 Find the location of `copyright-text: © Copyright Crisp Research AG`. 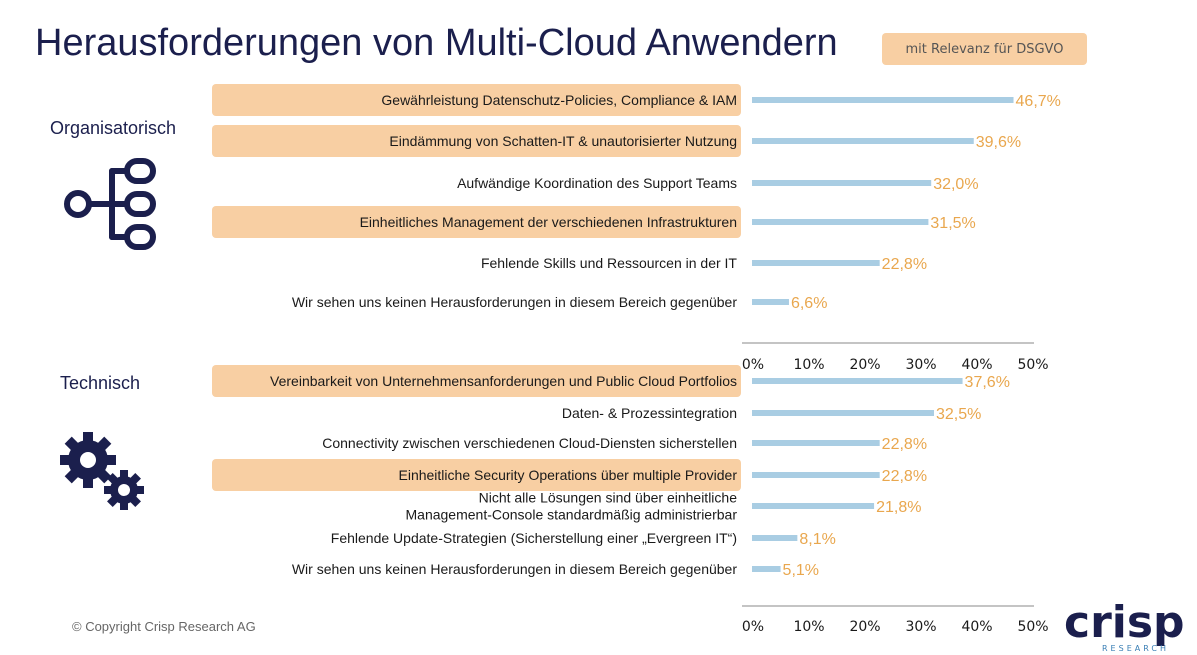

copyright-text: © Copyright Crisp Research AG is located at coordinates (164, 626).